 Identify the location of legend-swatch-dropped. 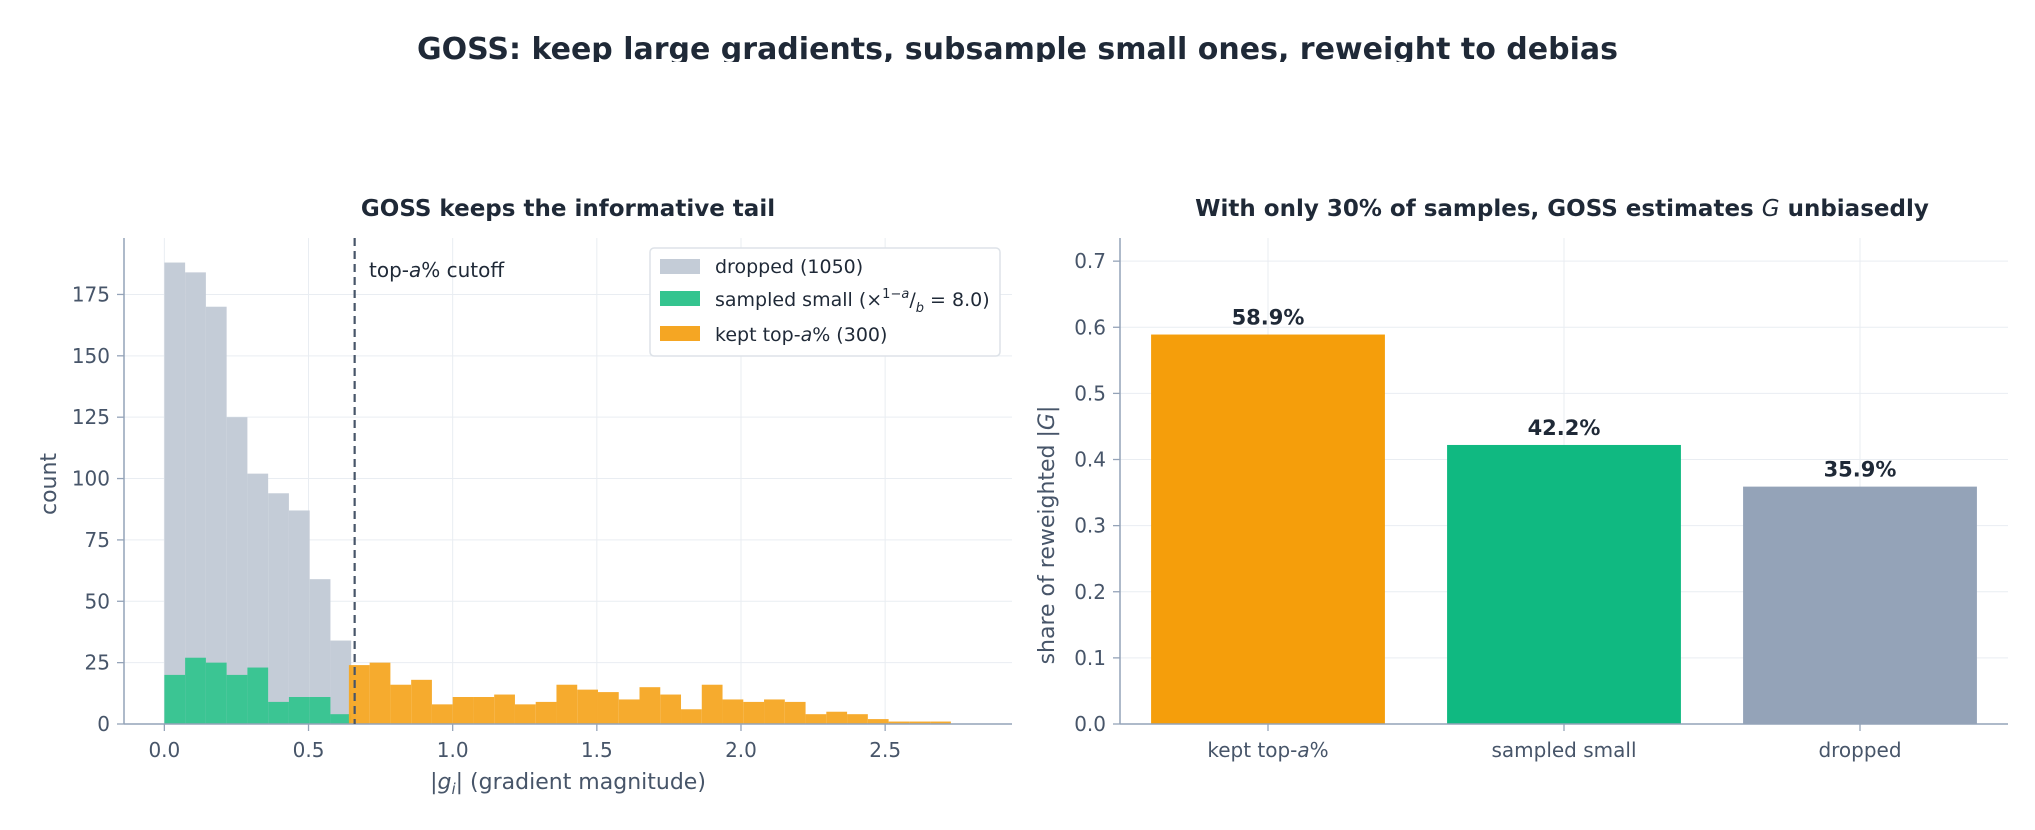
(680, 266).